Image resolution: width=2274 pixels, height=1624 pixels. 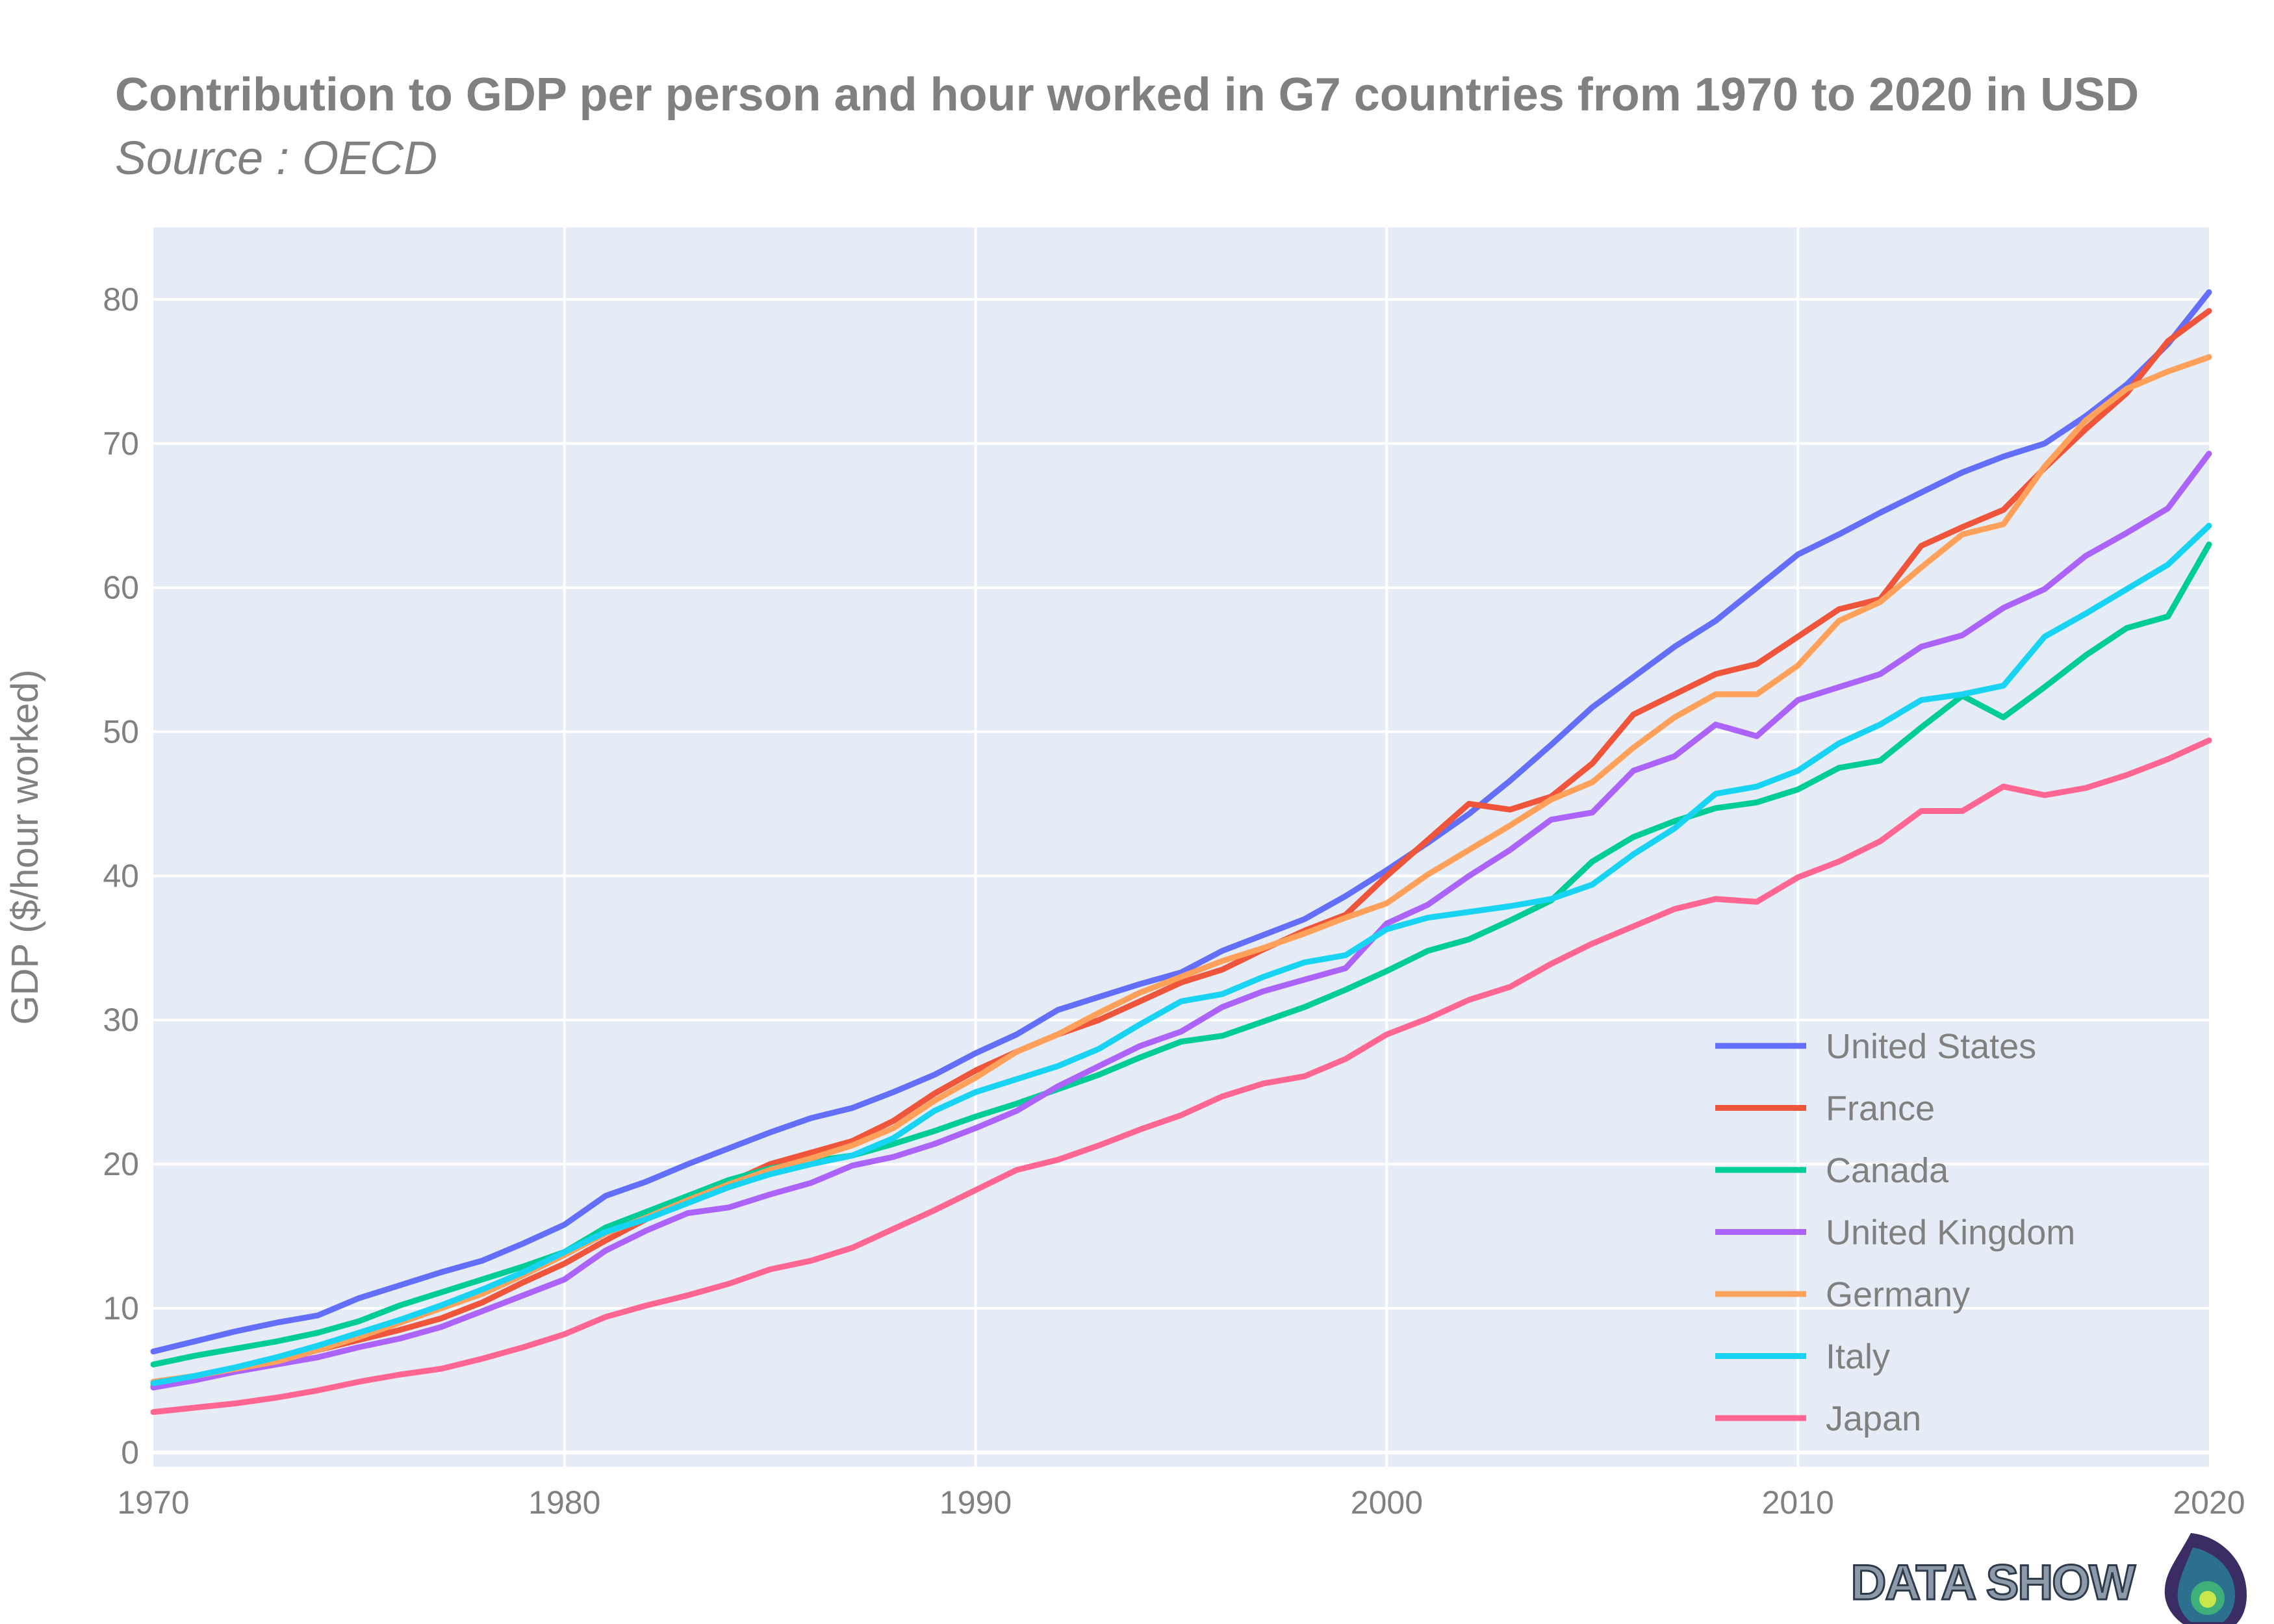 I want to click on y-tick-label: 20, so click(x=121, y=1164).